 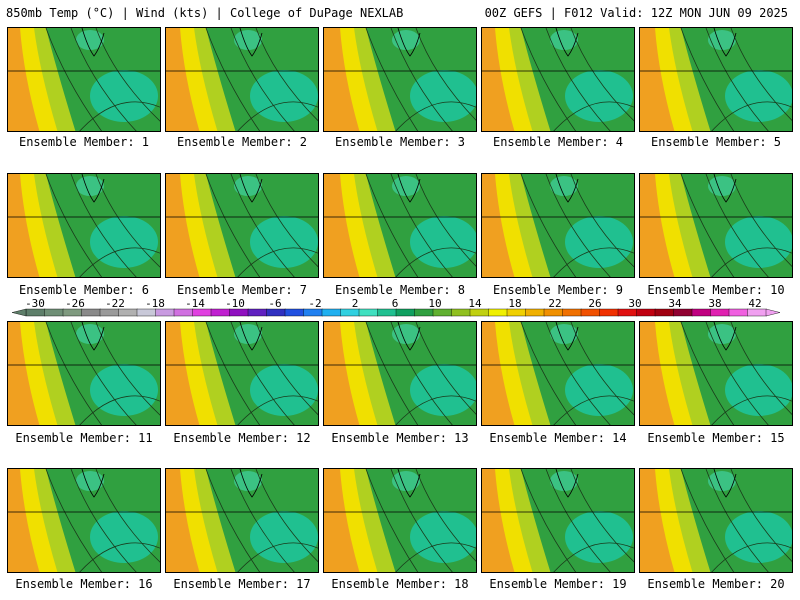 I want to click on member-label-14: Ensemble Member: 14, so click(x=558, y=438).